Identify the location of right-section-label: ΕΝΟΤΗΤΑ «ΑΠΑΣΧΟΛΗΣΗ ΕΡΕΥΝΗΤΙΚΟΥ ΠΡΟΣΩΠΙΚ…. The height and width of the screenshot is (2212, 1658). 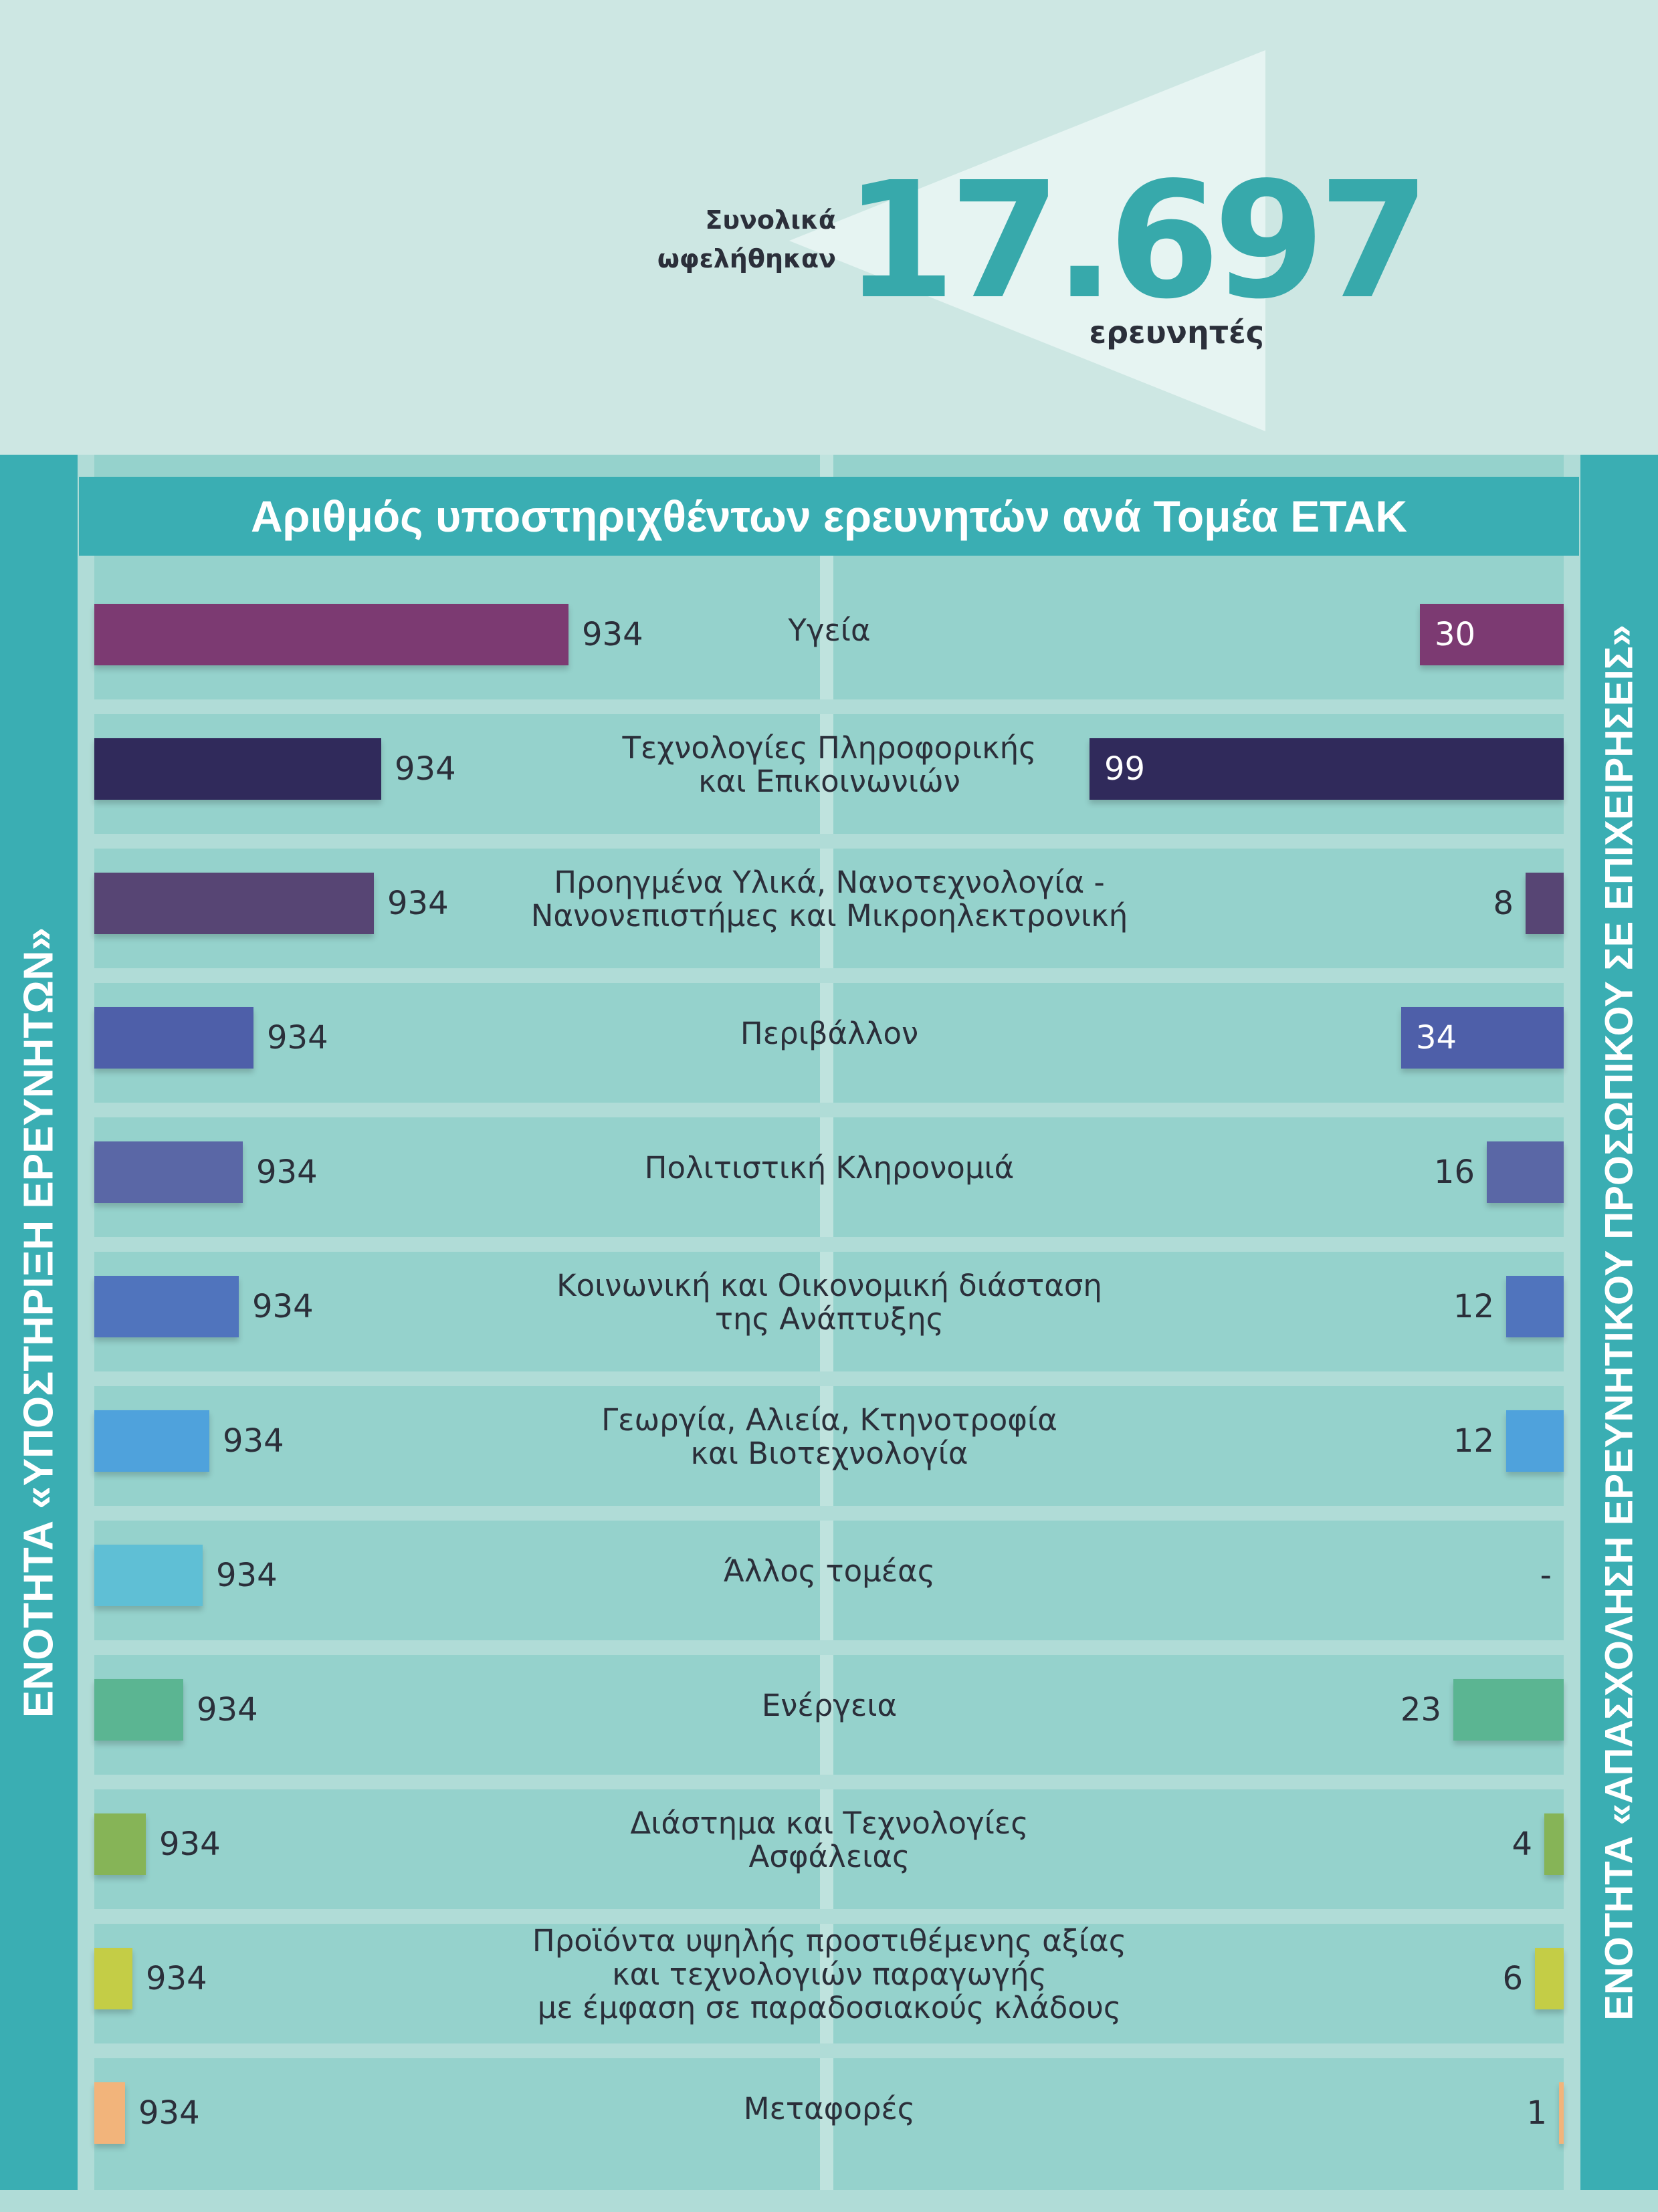
(1619, 1322).